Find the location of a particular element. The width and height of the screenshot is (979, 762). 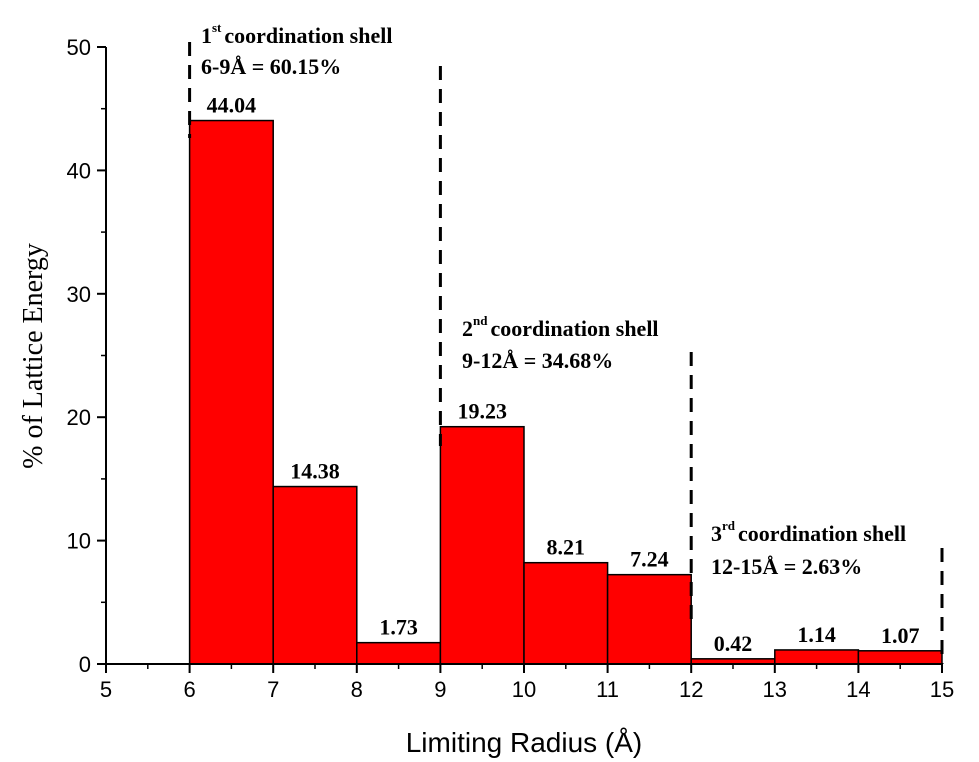

bar-value-label: 1.14 is located at coordinates (816, 634).